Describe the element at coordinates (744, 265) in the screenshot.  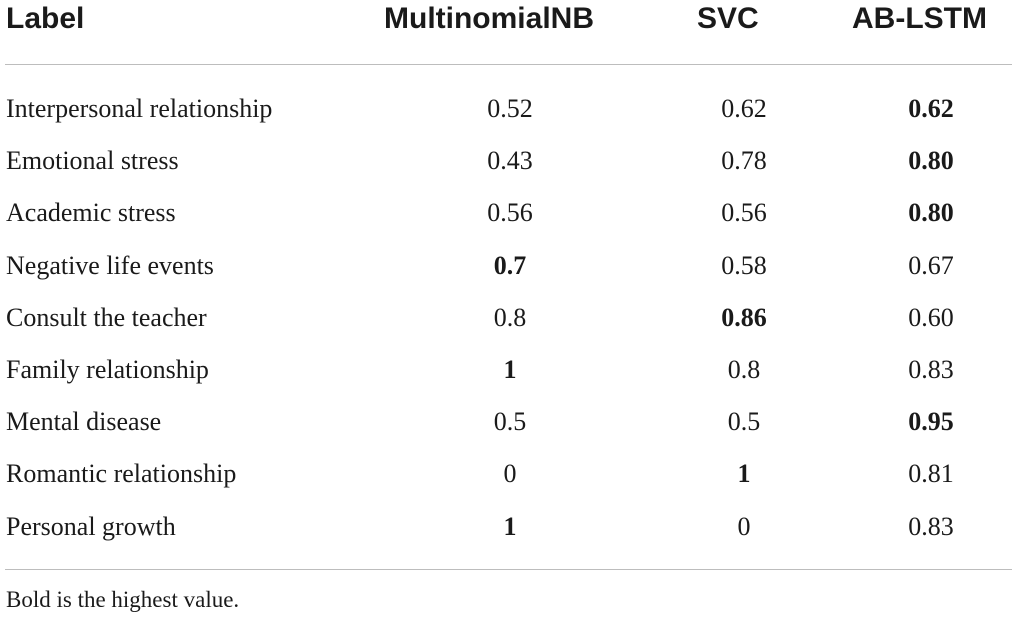
I see `cell-svc: 0.58` at that location.